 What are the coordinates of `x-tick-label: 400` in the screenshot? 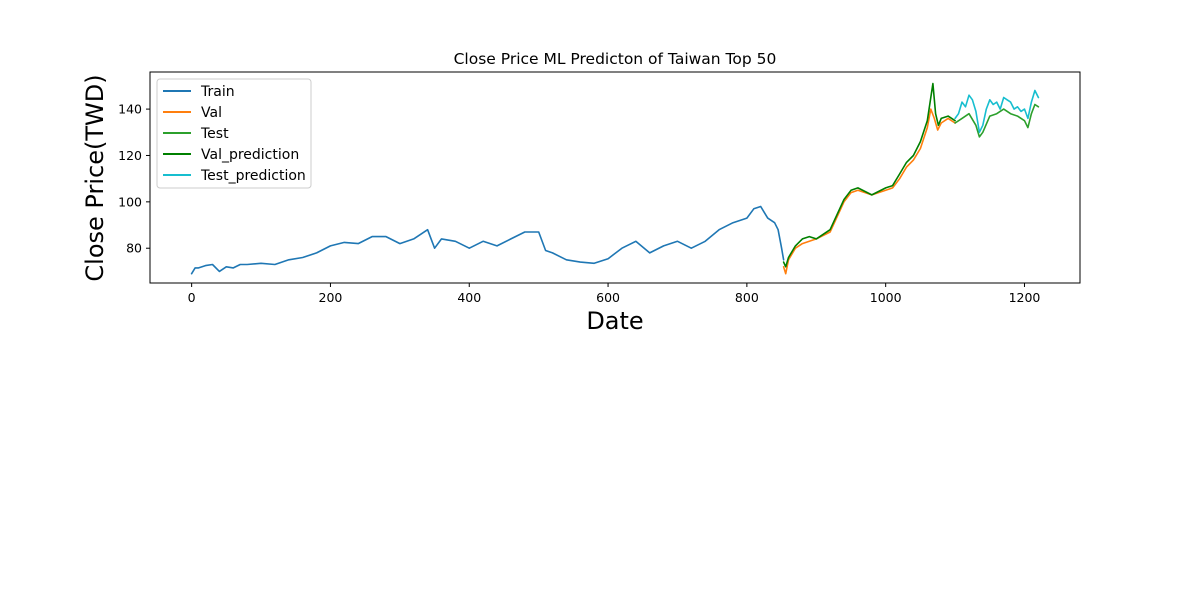 It's located at (469, 297).